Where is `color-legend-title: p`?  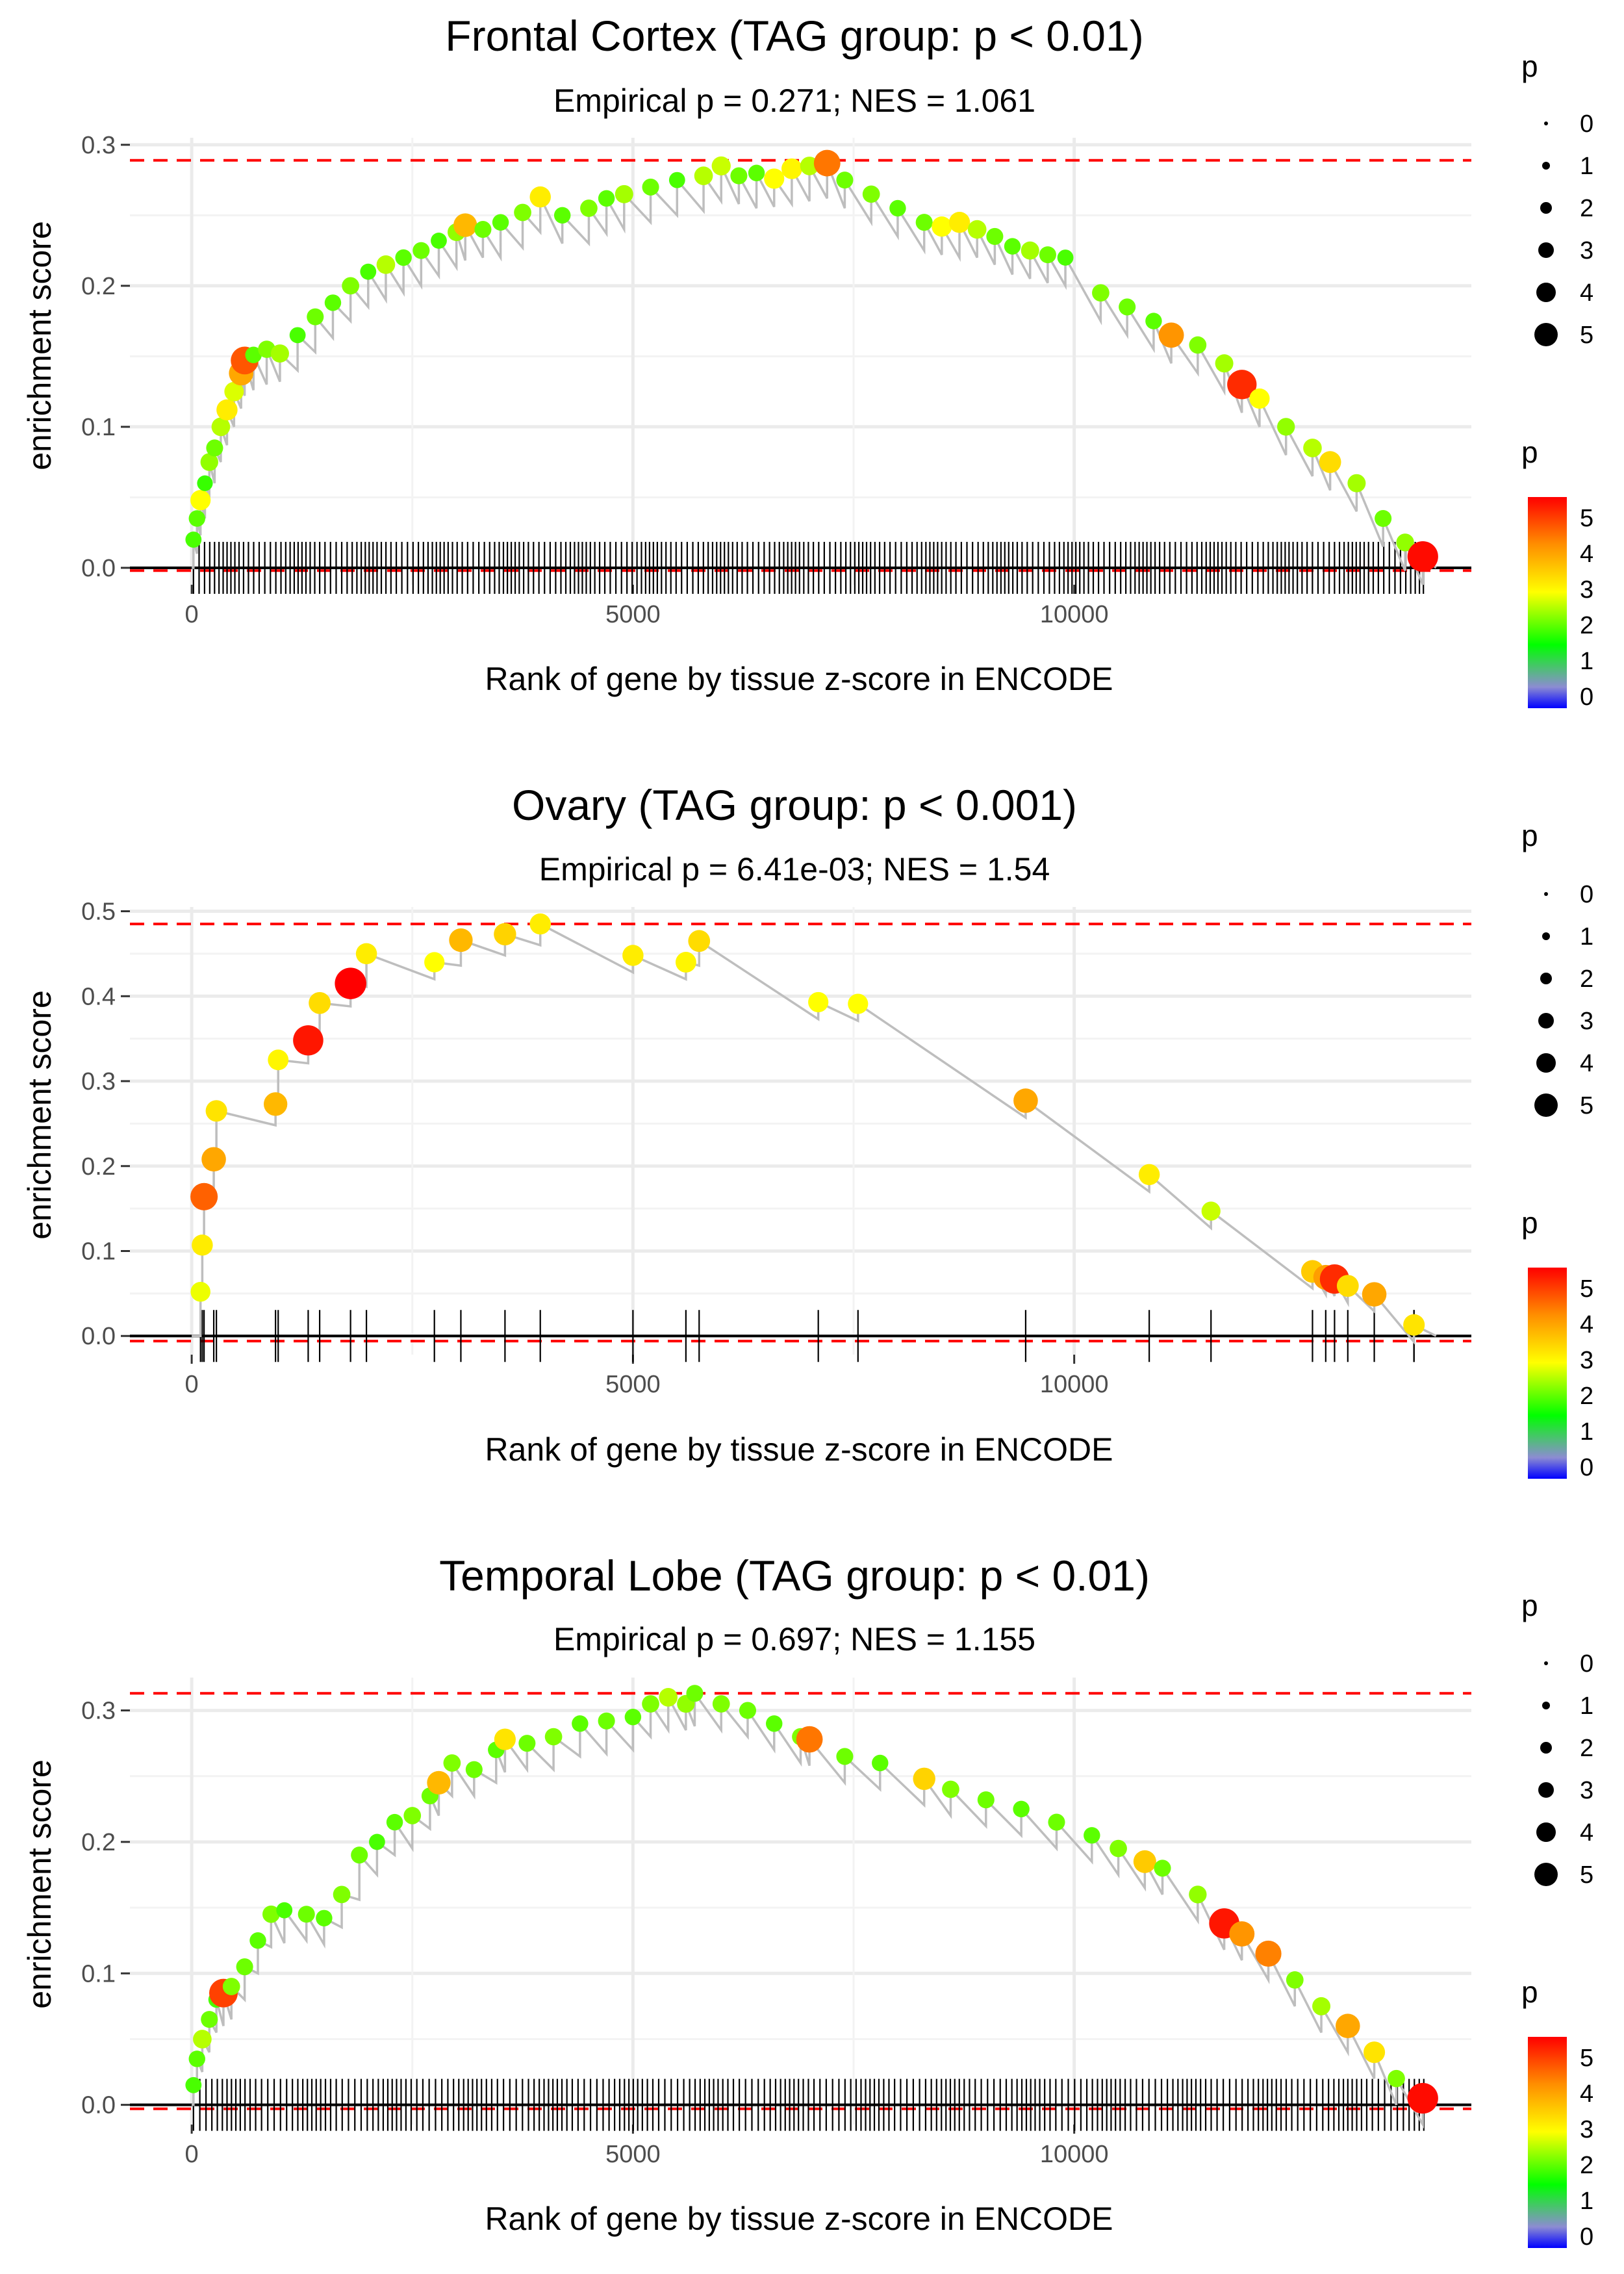 color-legend-title: p is located at coordinates (1529, 1223).